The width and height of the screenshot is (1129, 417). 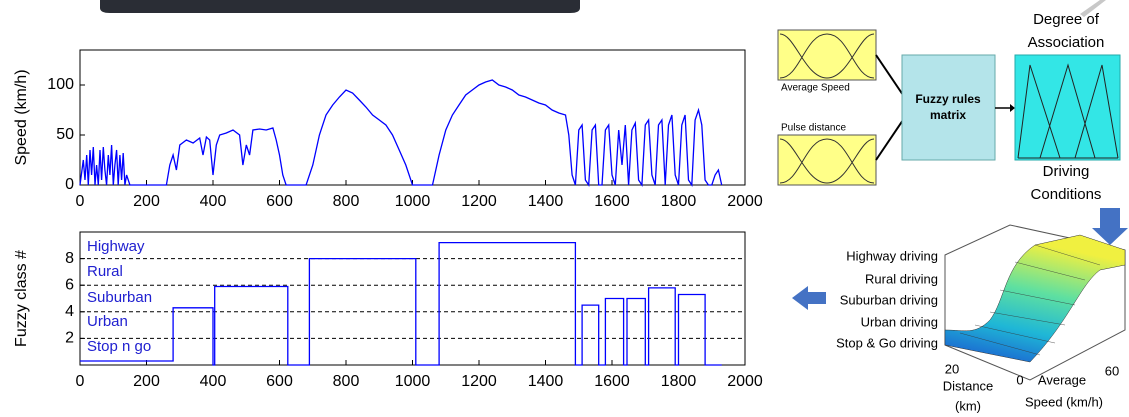 I want to click on input-label: Average Speed, so click(x=815, y=88).